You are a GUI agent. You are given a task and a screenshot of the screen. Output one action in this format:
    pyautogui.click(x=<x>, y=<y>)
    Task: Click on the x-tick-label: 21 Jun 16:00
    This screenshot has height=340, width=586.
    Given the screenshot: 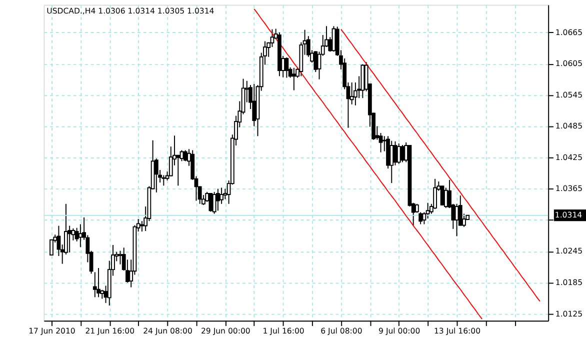 What is the action you would take?
    pyautogui.click(x=110, y=331)
    